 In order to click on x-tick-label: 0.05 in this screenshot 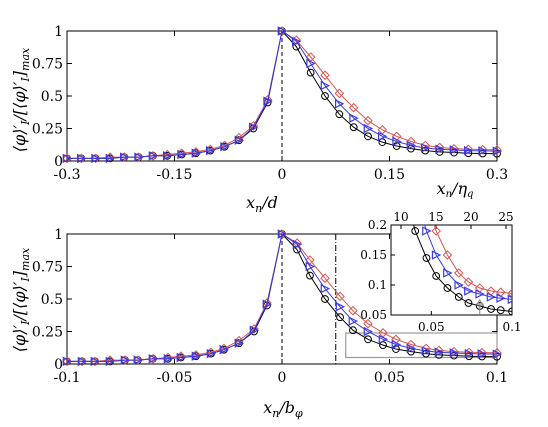, I will do `click(389, 378)`.